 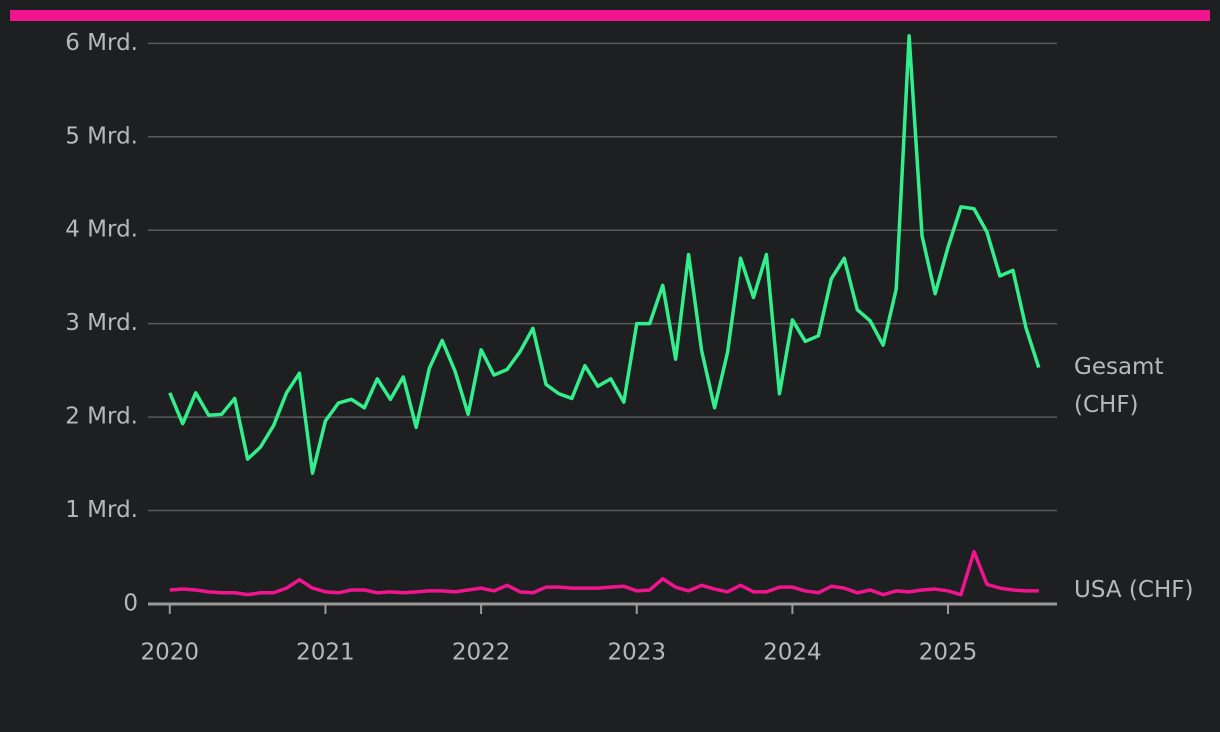 What do you see at coordinates (130, 604) in the screenshot?
I see `y-tick-label: 0` at bounding box center [130, 604].